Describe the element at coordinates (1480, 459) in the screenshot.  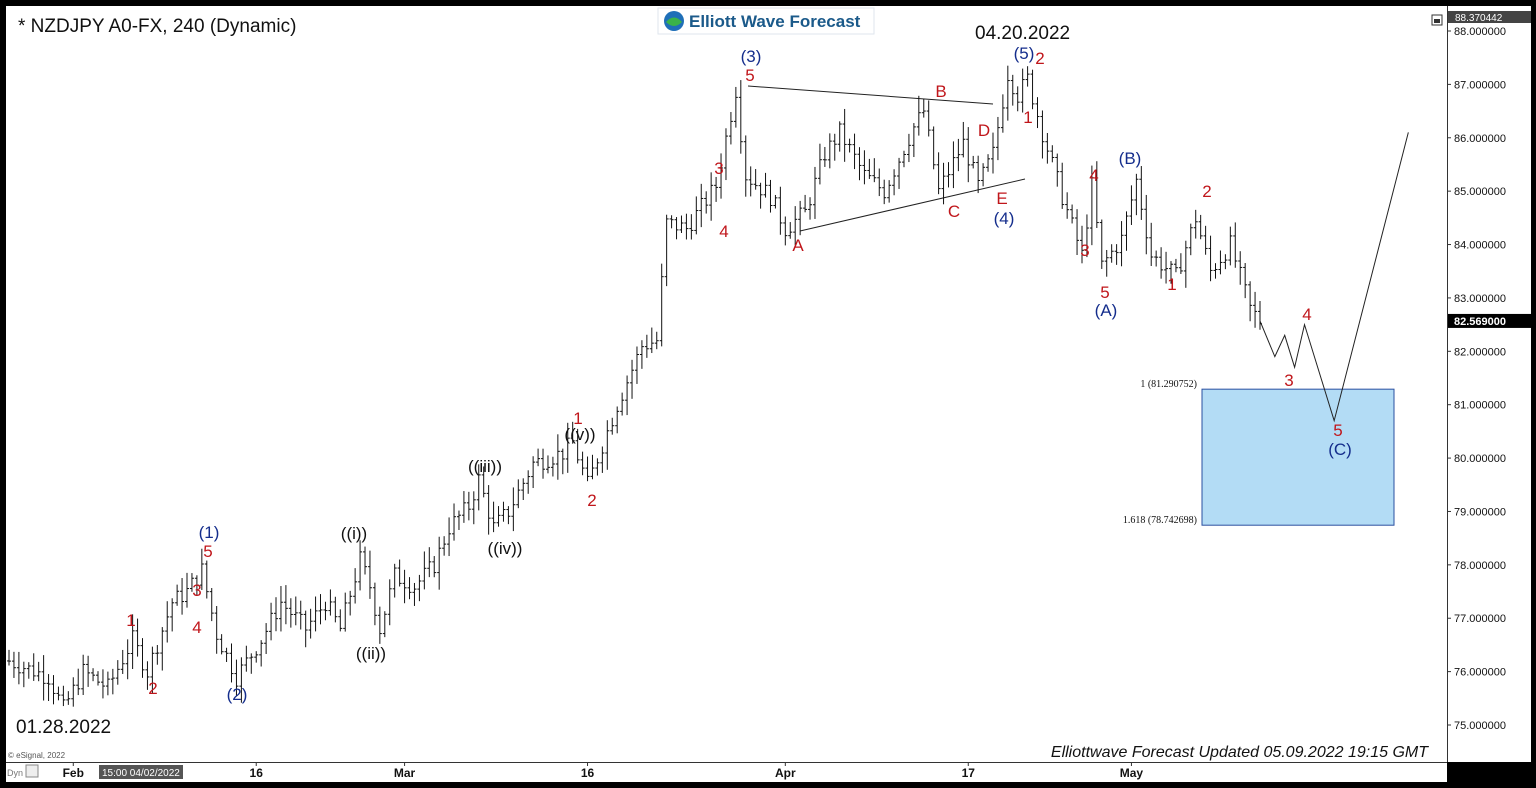
I see `y-tick-label: 80.000000` at that location.